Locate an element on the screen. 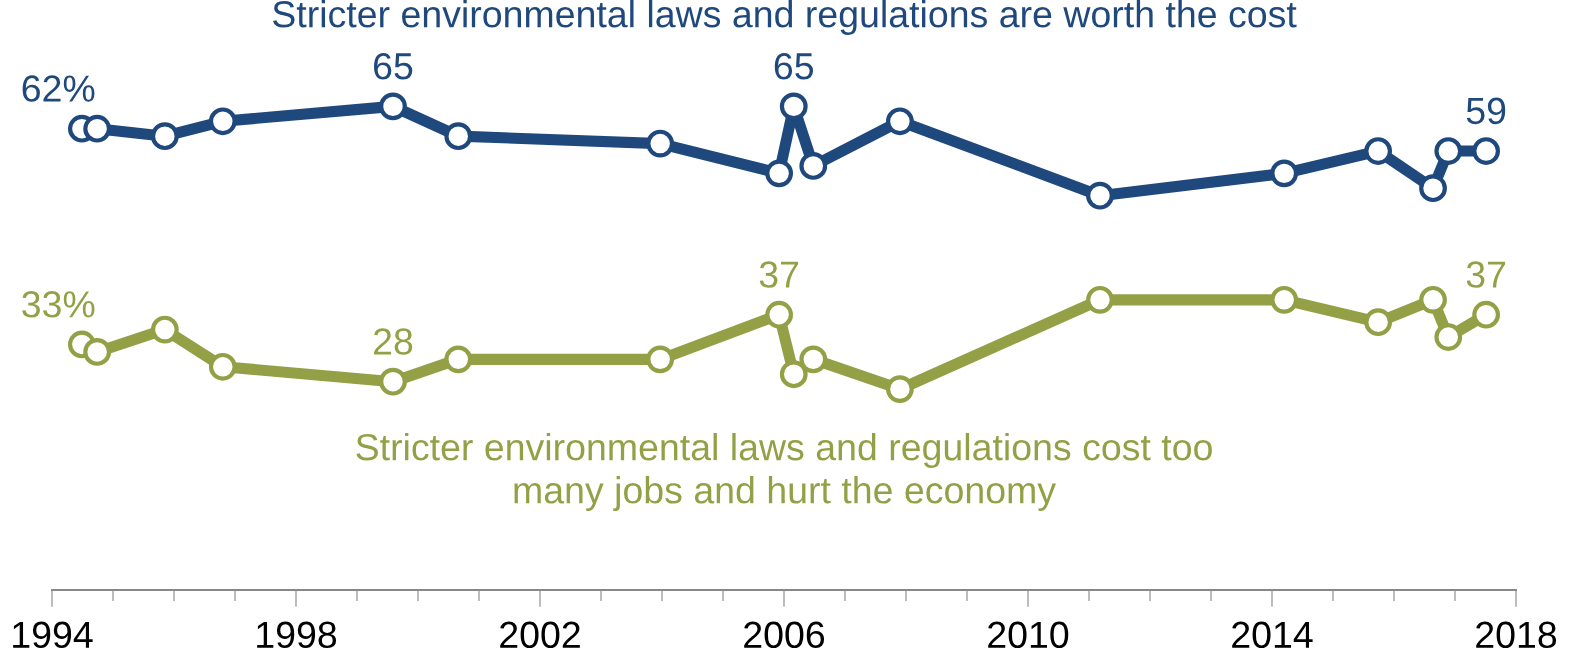  text: Stricter environmental laws and regulations are worth the cost is located at coordinates (784, 17).